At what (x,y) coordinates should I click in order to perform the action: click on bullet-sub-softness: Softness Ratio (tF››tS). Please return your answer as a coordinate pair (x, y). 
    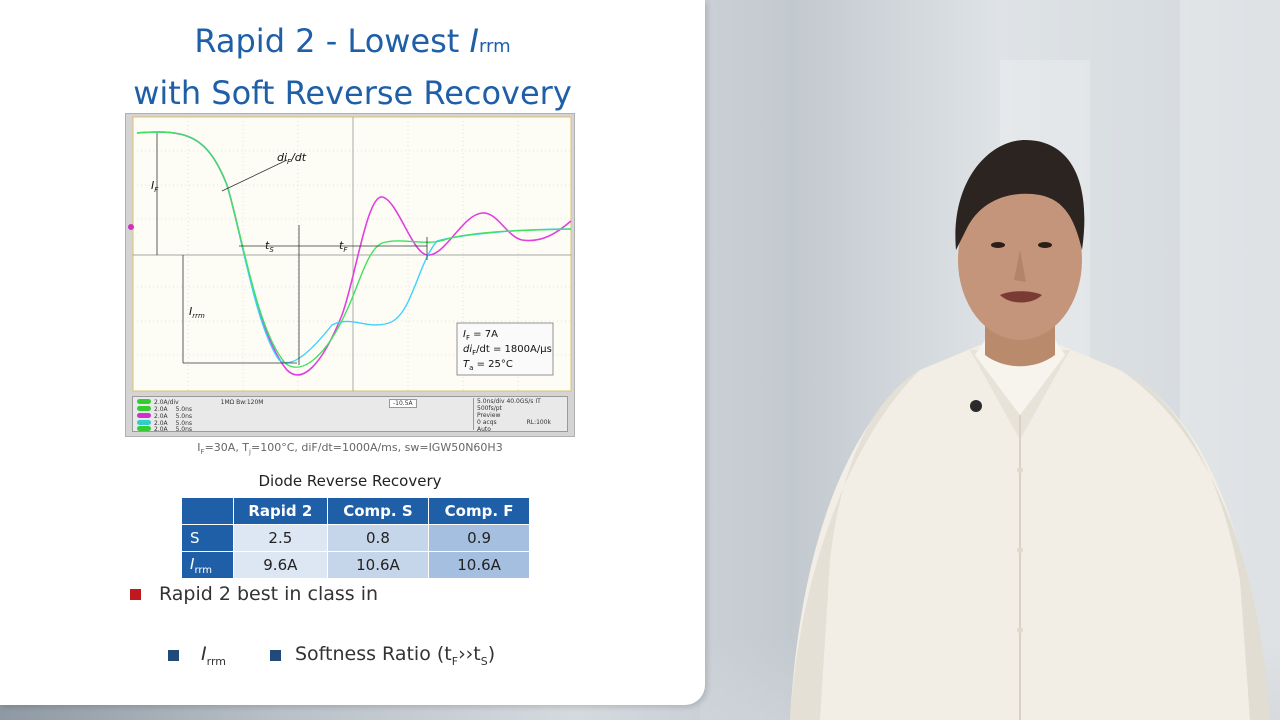
    Looking at the image, I should click on (382, 655).